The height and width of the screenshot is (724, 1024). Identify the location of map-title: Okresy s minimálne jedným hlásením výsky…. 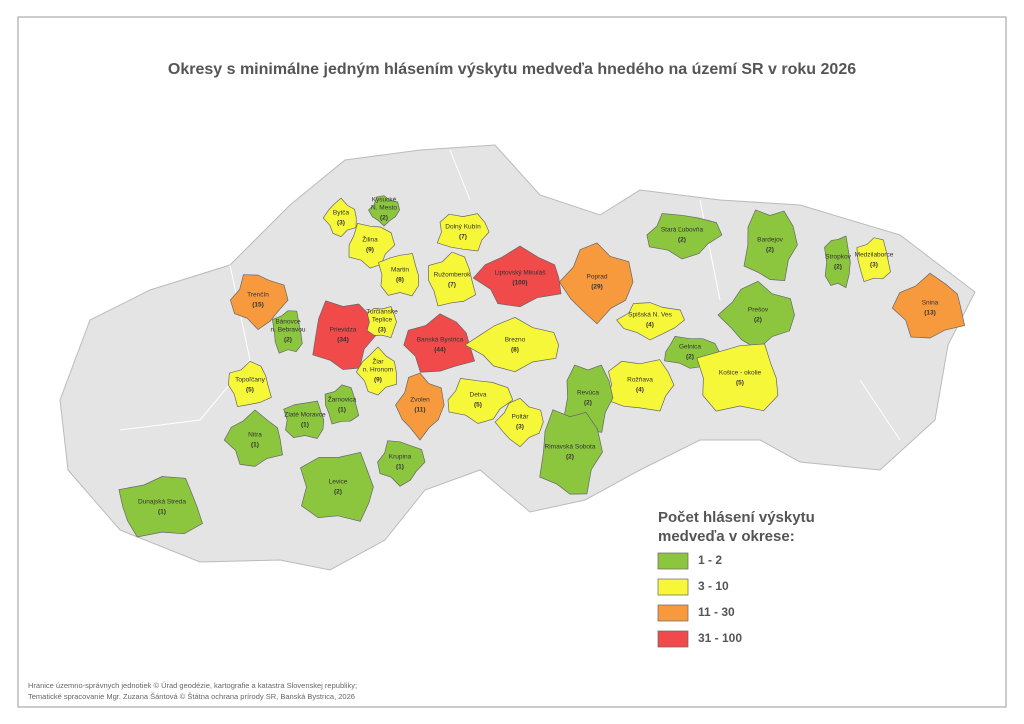
(512, 69).